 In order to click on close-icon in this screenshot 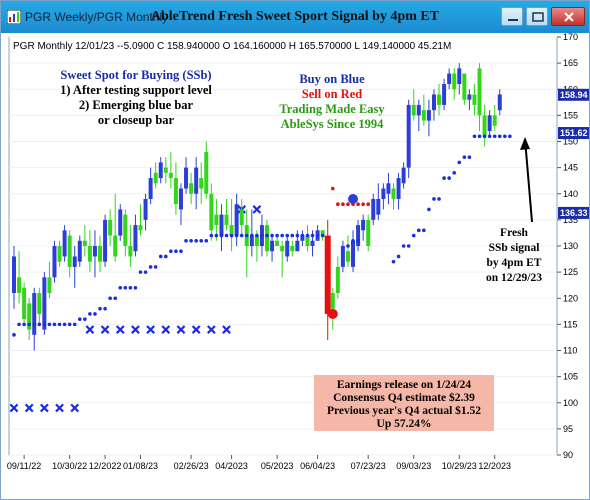, I will do `click(569, 17)`.